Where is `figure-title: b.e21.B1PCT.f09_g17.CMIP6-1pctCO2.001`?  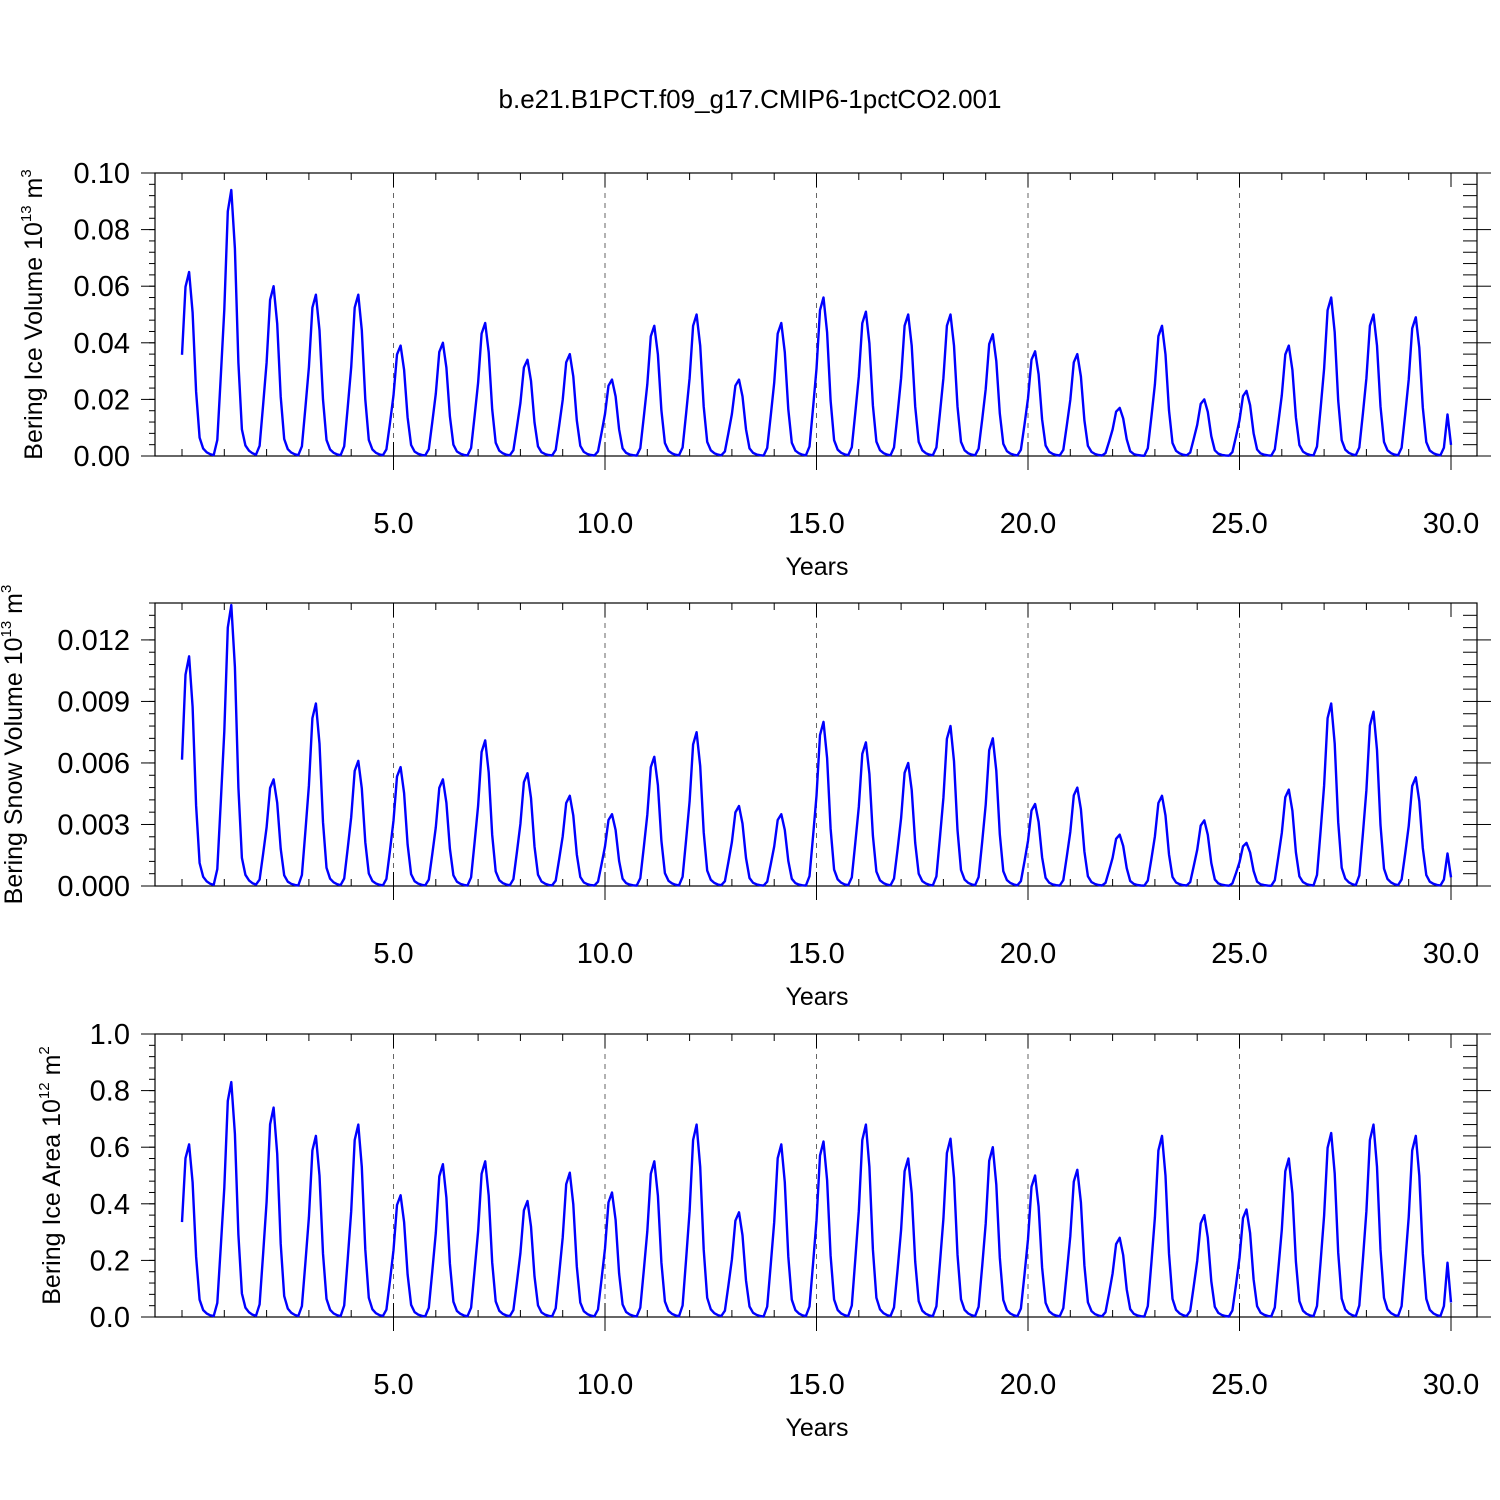 figure-title: b.e21.B1PCT.f09_g17.CMIP6-1pctCO2.001 is located at coordinates (750, 99).